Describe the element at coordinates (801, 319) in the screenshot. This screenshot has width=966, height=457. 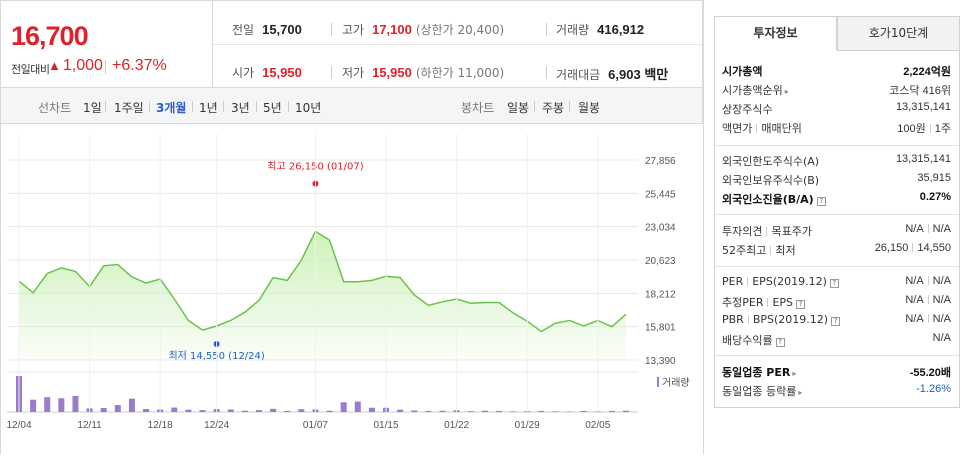
I see `bps-year: (2019.12)` at that location.